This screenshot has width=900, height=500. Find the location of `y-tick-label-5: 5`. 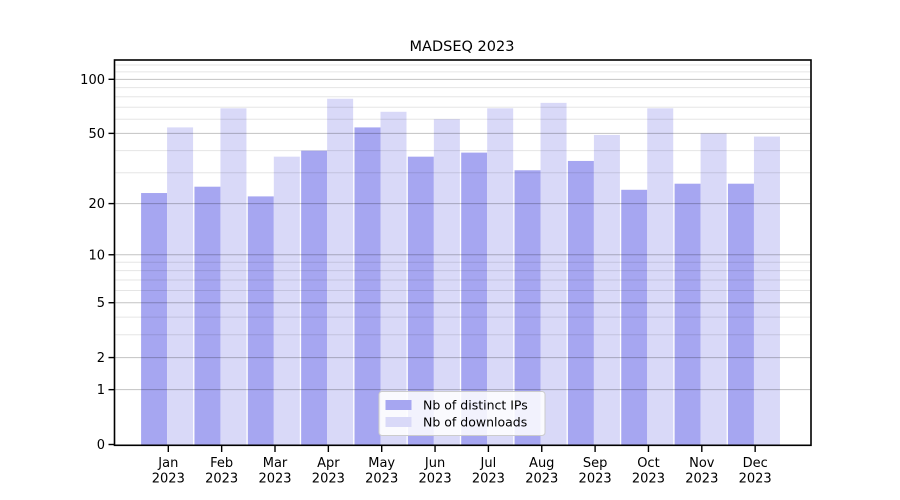

y-tick-label-5: 5 is located at coordinates (101, 303).